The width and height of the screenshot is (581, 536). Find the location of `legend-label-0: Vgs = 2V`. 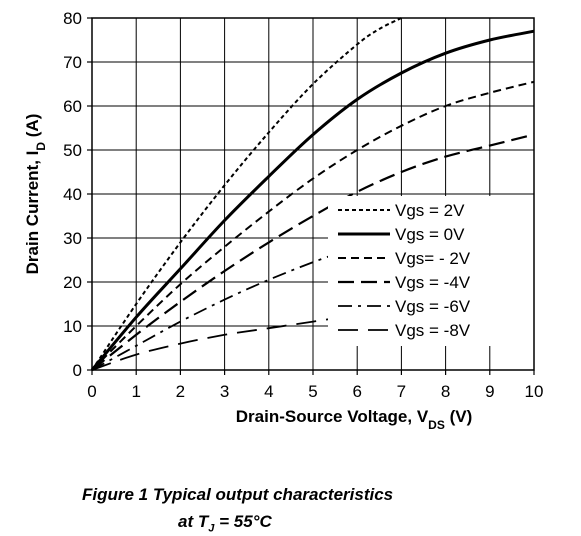

legend-label-0: Vgs = 2V is located at coordinates (430, 210).